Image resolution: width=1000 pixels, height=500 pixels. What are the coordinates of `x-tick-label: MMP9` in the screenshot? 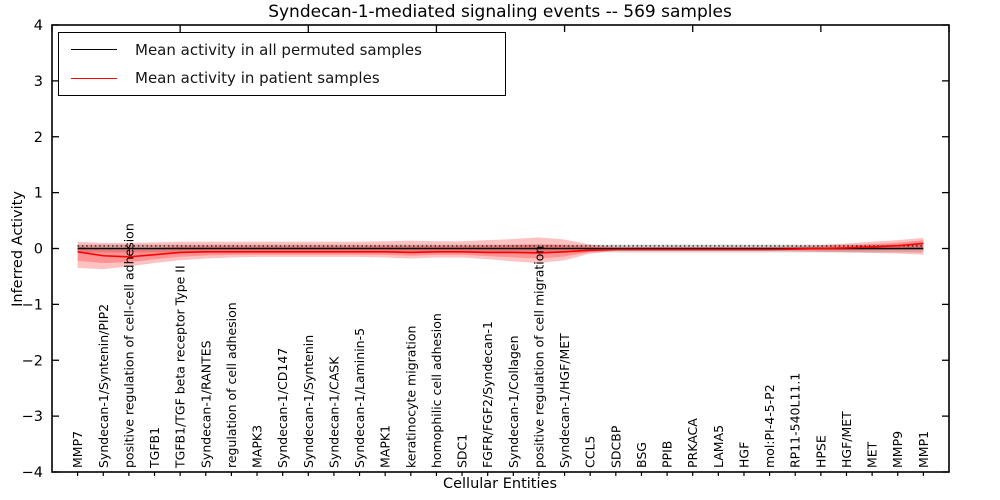 It's located at (897, 449).